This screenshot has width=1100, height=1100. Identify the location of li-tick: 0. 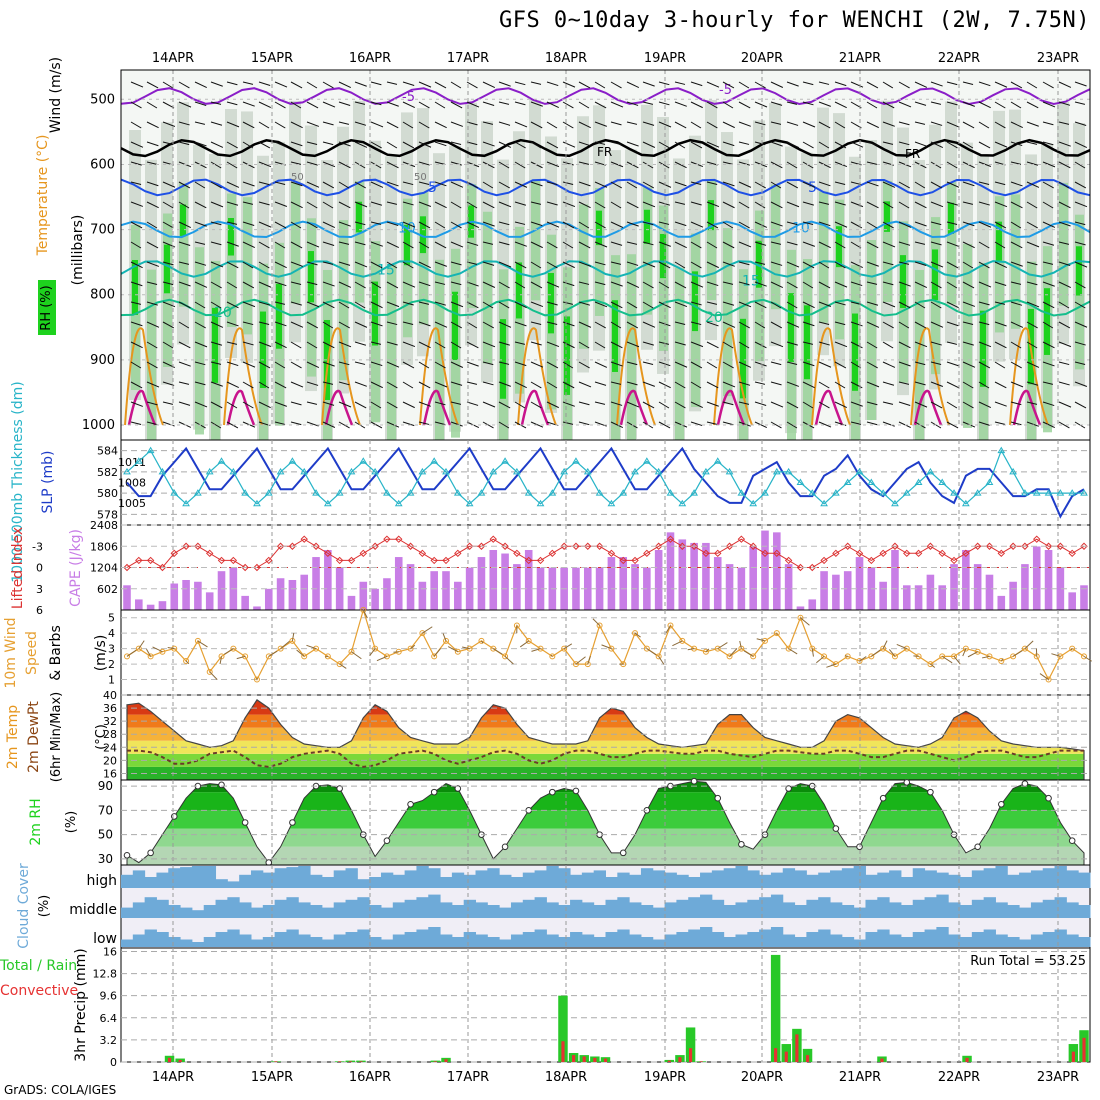
(39, 568).